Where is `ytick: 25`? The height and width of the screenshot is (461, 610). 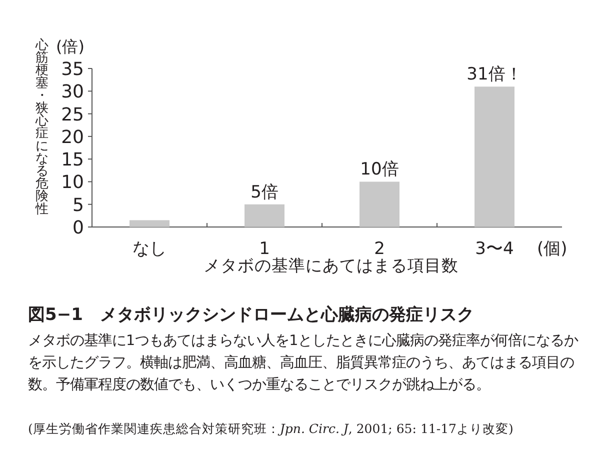 ytick: 25 is located at coordinates (72, 115).